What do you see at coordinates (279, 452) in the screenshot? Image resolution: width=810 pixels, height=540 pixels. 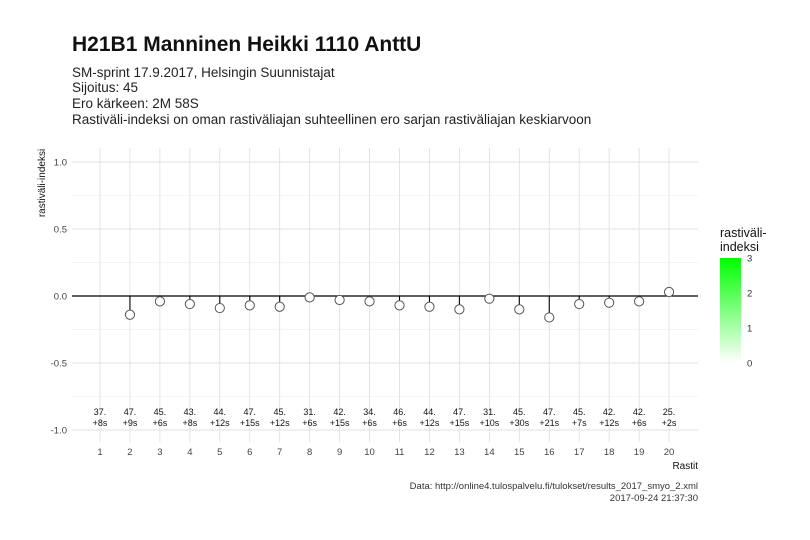 I see `x-tick-label: 7` at bounding box center [279, 452].